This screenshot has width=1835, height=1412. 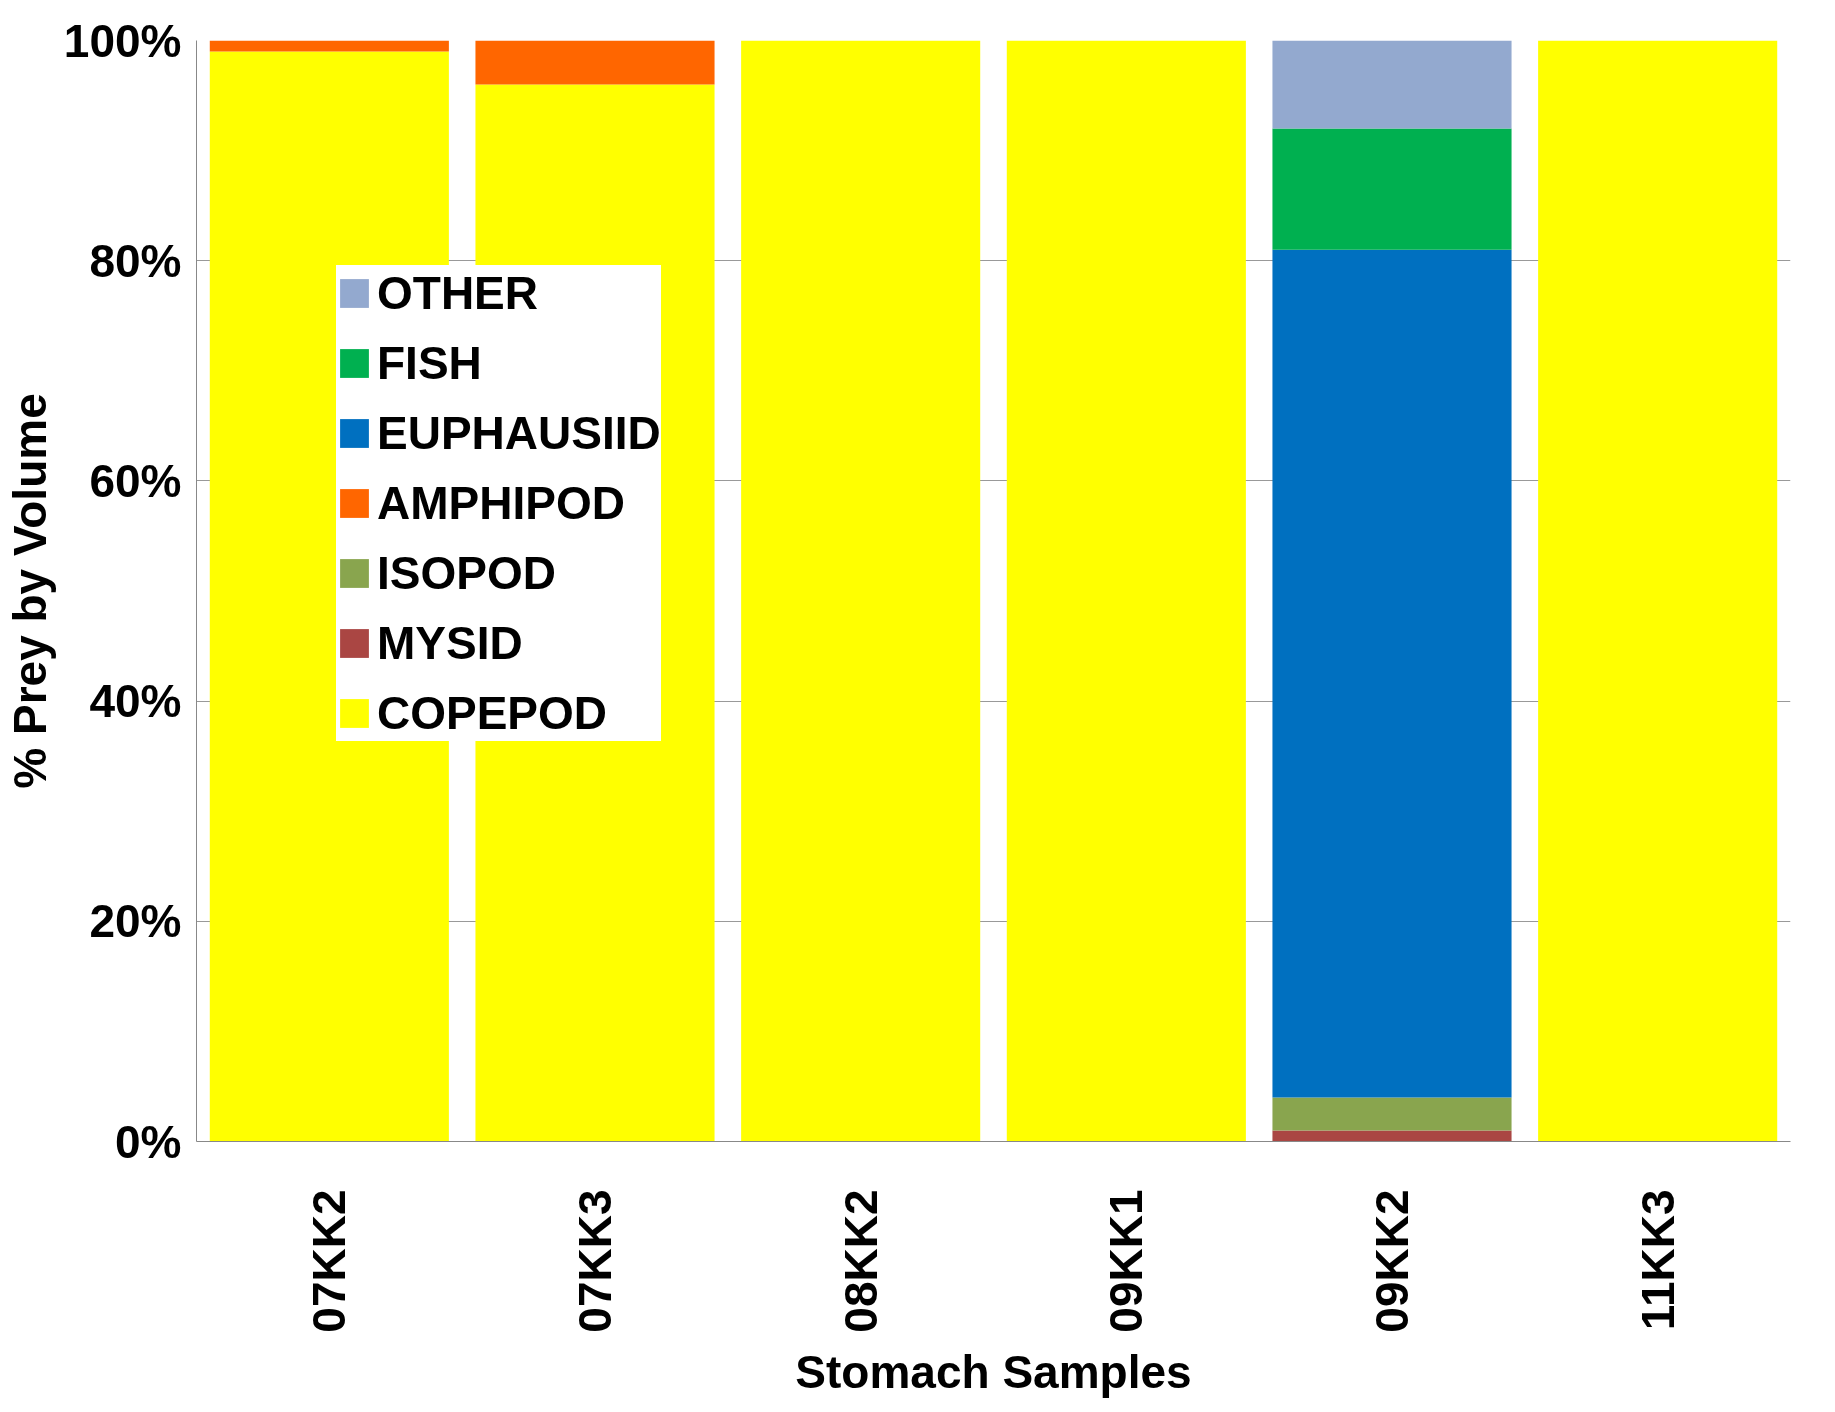 I want to click on x-tick-label: 08KK2, so click(x=860, y=1261).